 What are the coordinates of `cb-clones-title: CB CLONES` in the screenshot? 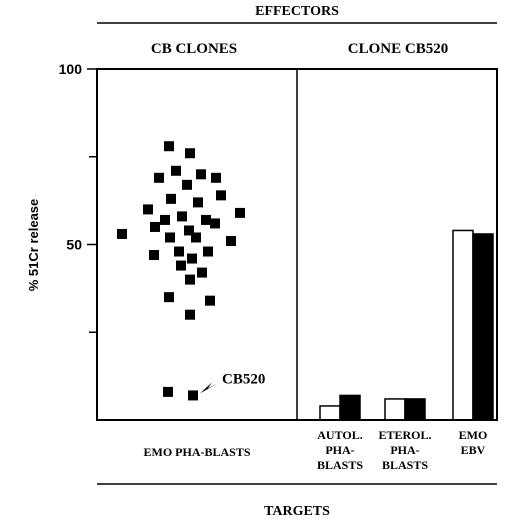 It's located at (194, 49).